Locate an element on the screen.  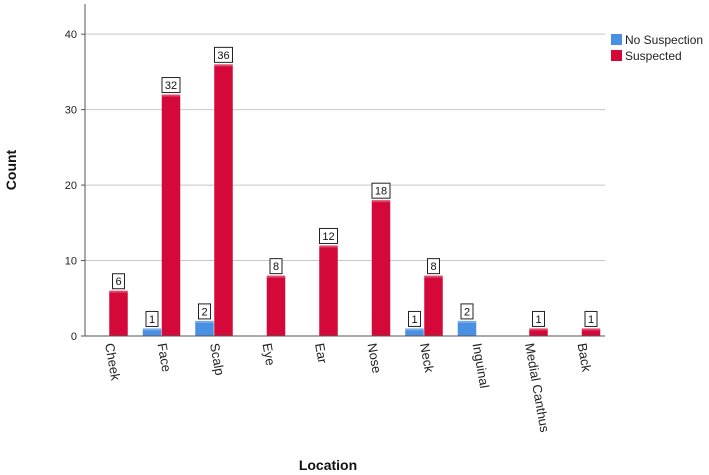
bar-no-suspection-face is located at coordinates (152, 332).